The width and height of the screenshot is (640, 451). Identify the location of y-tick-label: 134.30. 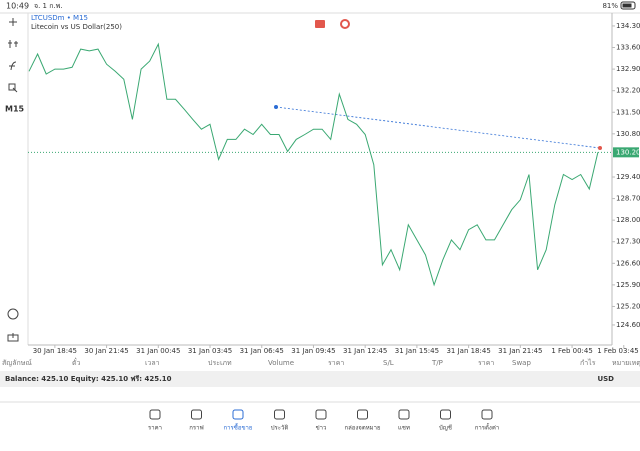
(628, 26).